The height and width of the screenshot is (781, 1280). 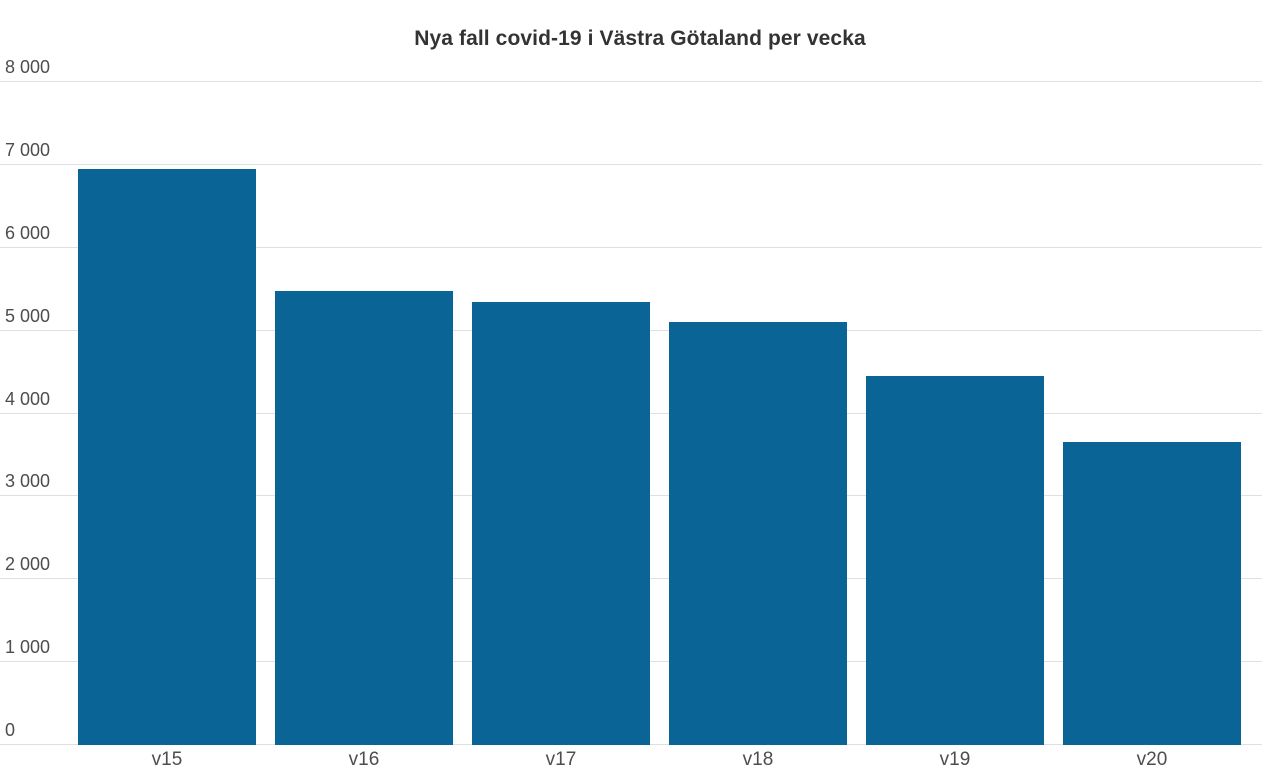 What do you see at coordinates (28, 232) in the screenshot?
I see `y-axis-label: 6 000` at bounding box center [28, 232].